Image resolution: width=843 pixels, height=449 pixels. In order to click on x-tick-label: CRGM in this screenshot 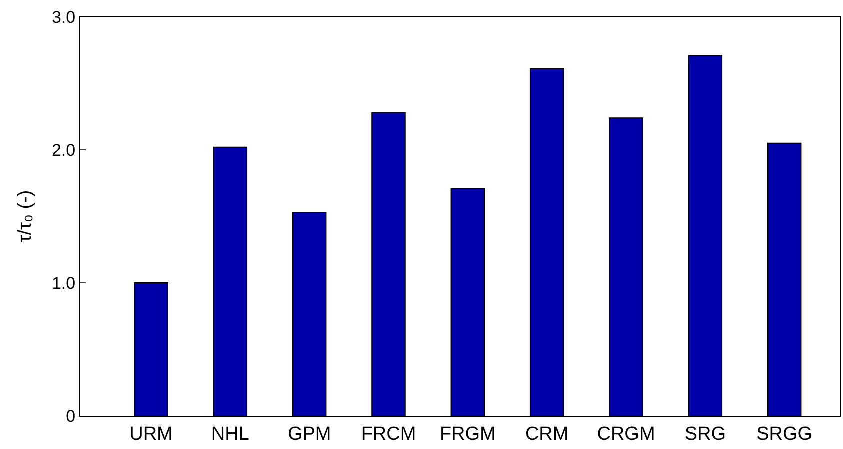, I will do `click(626, 434)`.